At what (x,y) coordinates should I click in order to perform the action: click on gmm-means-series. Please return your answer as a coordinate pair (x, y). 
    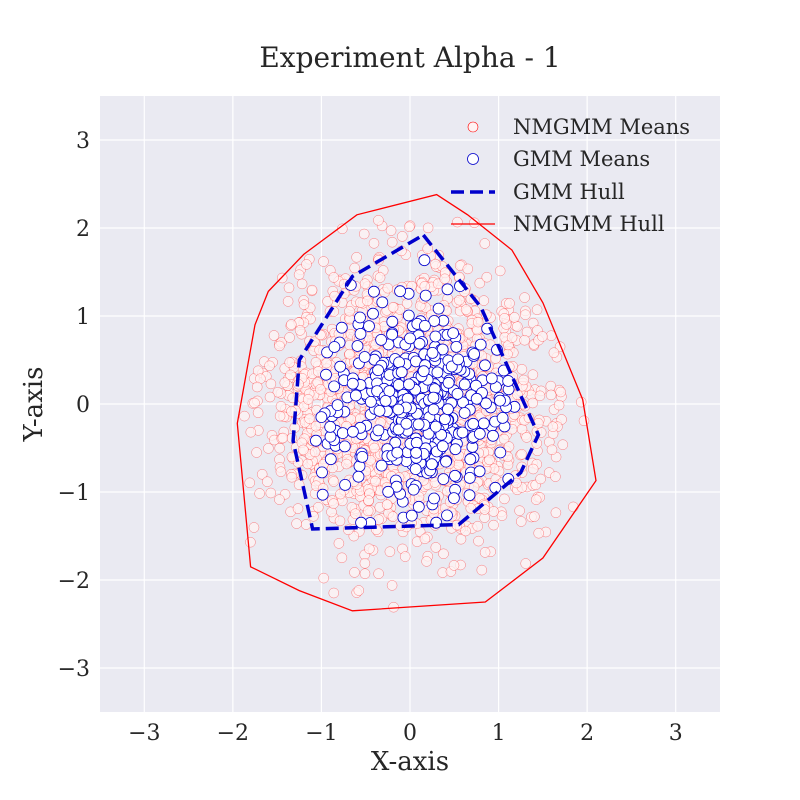
    Looking at the image, I should click on (415, 391).